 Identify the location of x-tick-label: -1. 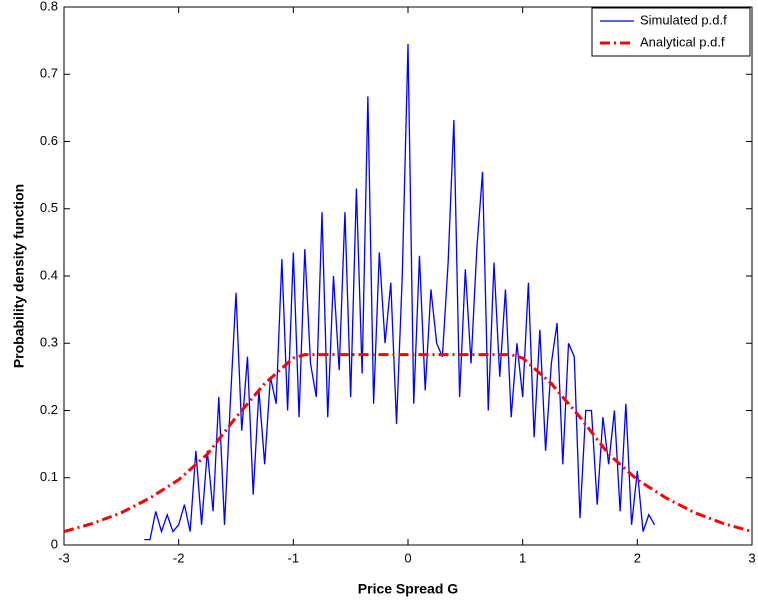
(294, 557).